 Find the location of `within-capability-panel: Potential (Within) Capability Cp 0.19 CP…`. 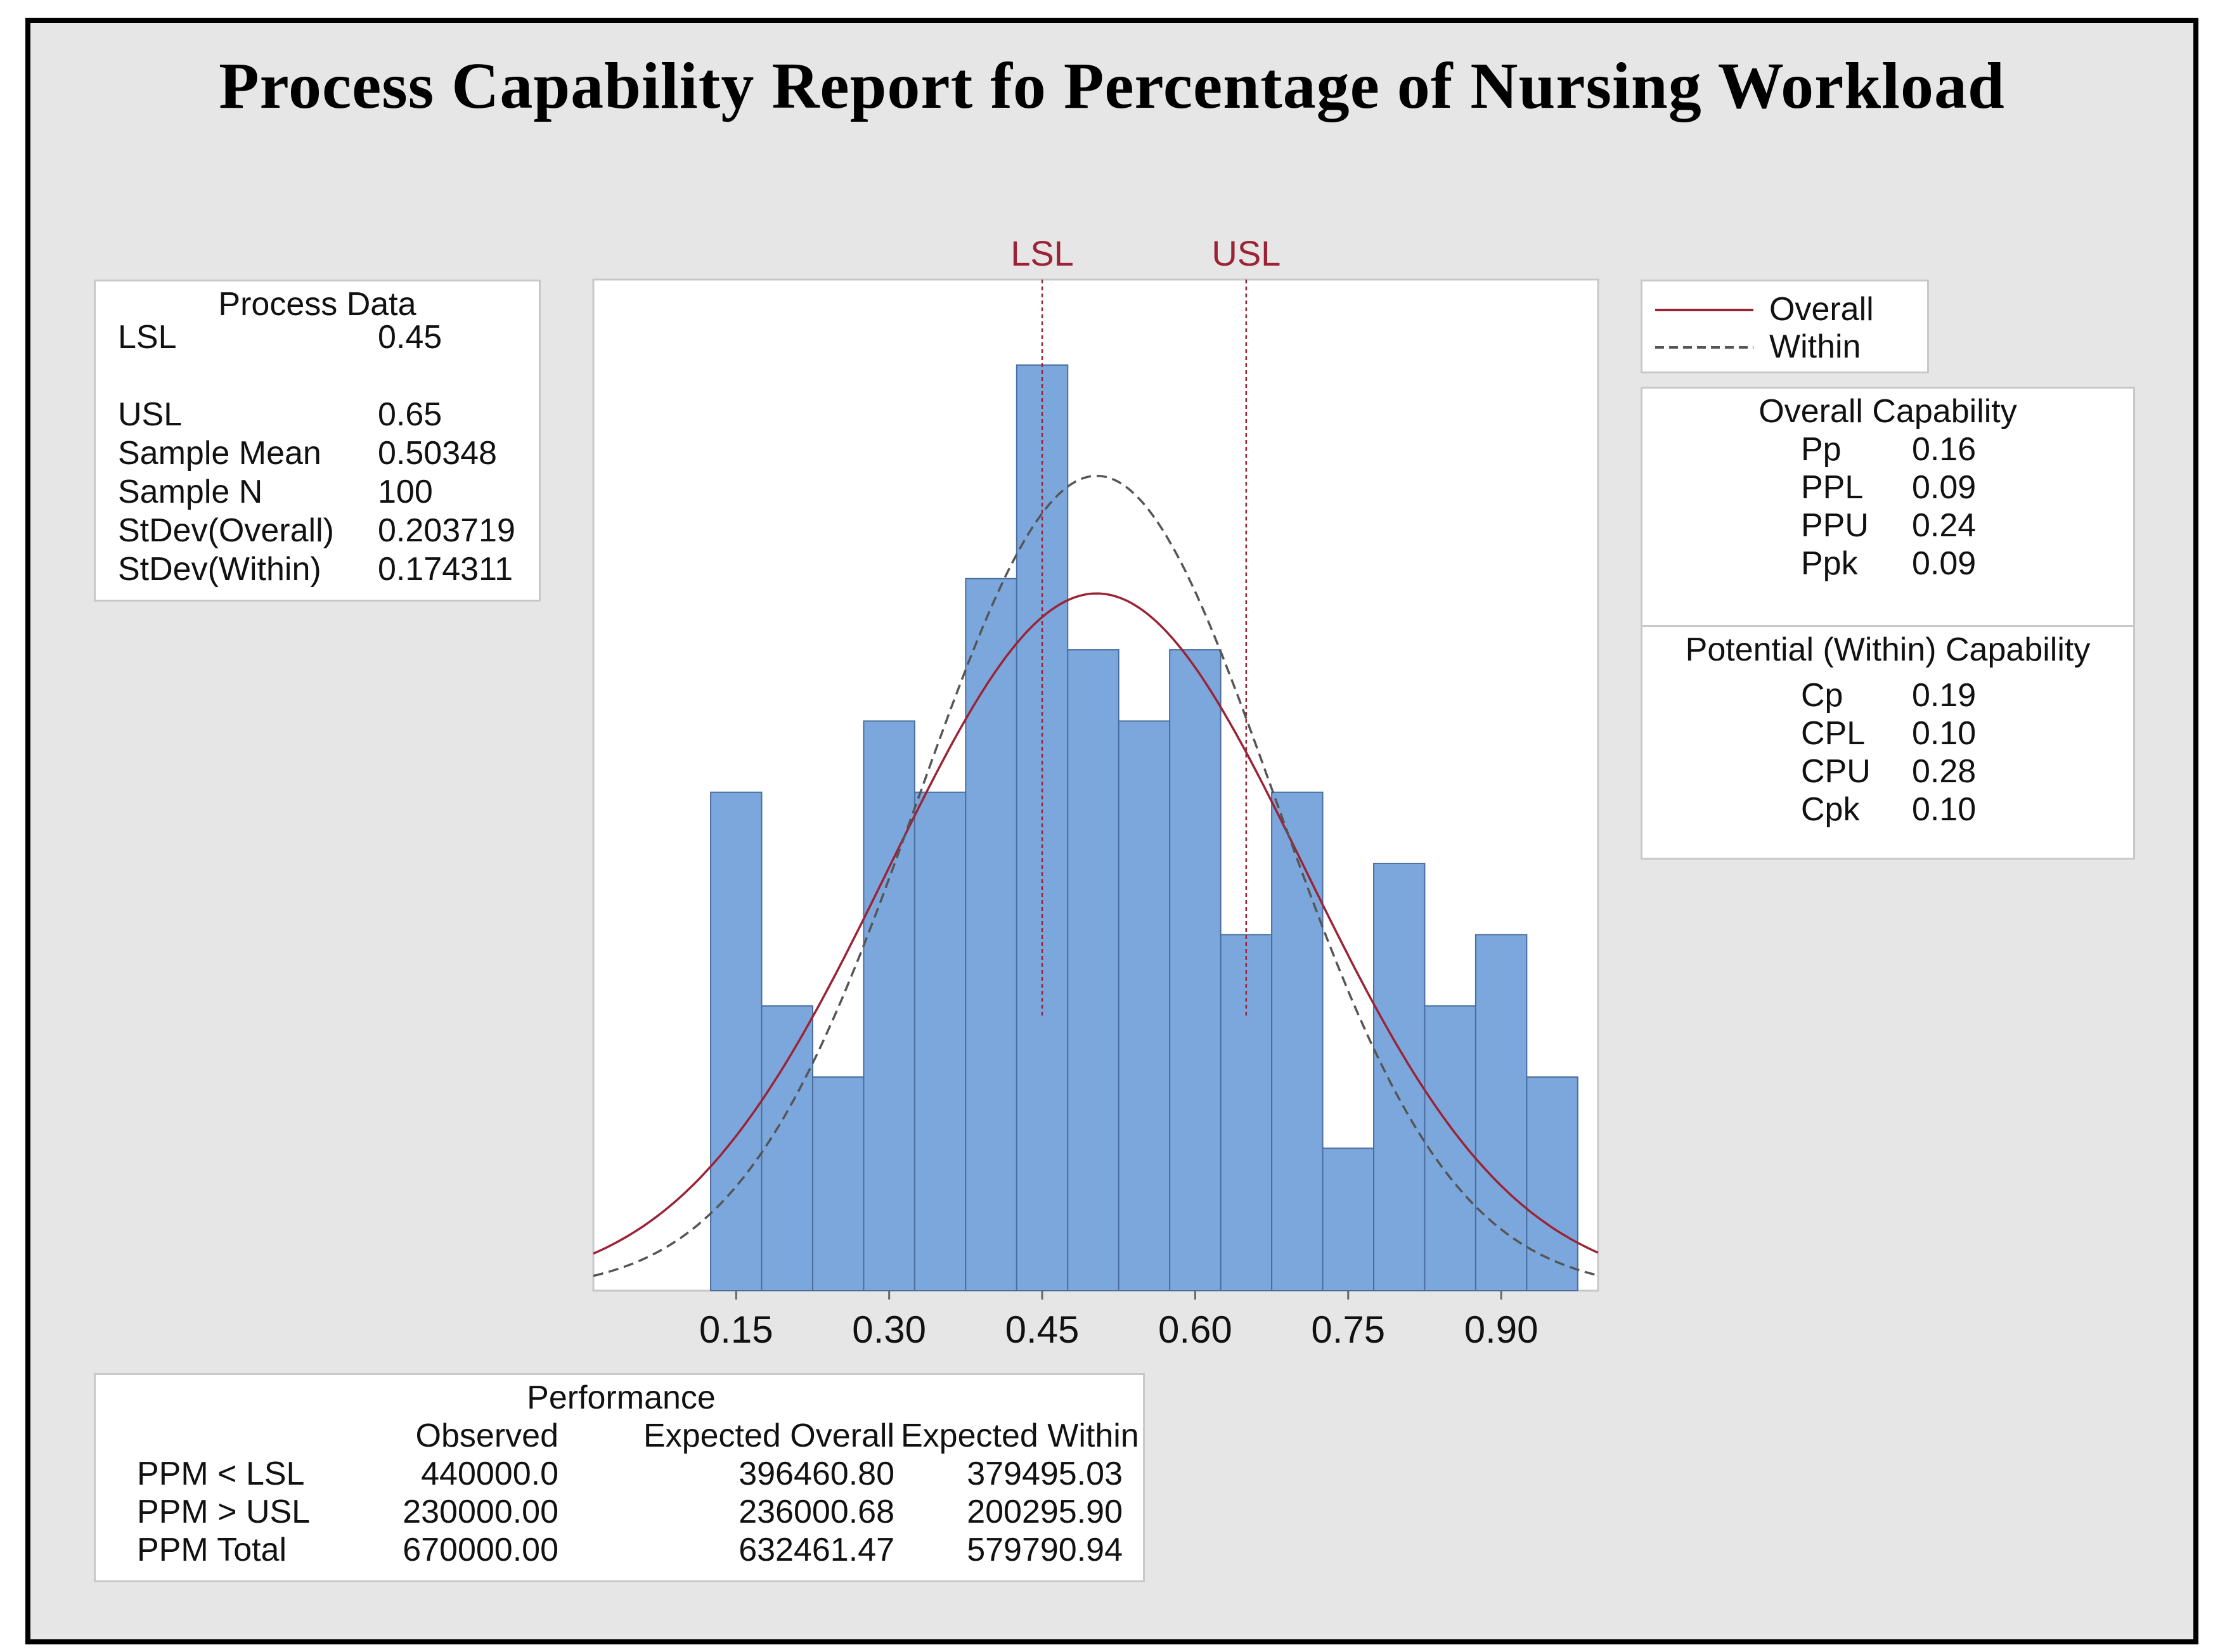

within-capability-panel: Potential (Within) Capability Cp 0.19 CP… is located at coordinates (1888, 742).